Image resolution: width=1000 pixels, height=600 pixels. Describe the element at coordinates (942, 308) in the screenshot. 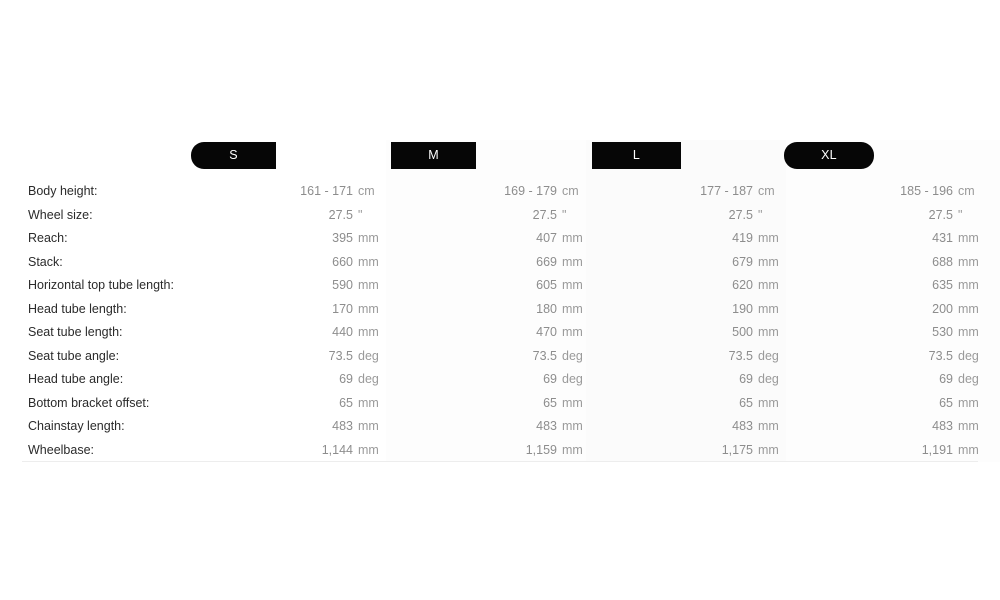

I see `spec-value: 200` at that location.